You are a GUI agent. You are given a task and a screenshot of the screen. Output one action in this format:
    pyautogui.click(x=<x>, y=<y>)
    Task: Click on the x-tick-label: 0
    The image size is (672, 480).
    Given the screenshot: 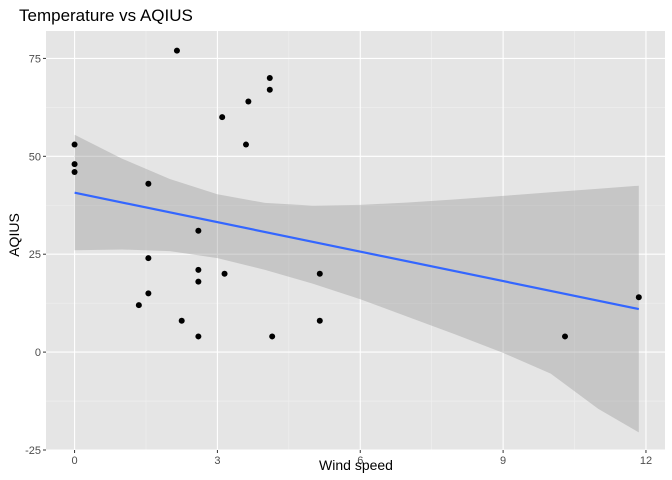 What is the action you would take?
    pyautogui.click(x=75, y=461)
    